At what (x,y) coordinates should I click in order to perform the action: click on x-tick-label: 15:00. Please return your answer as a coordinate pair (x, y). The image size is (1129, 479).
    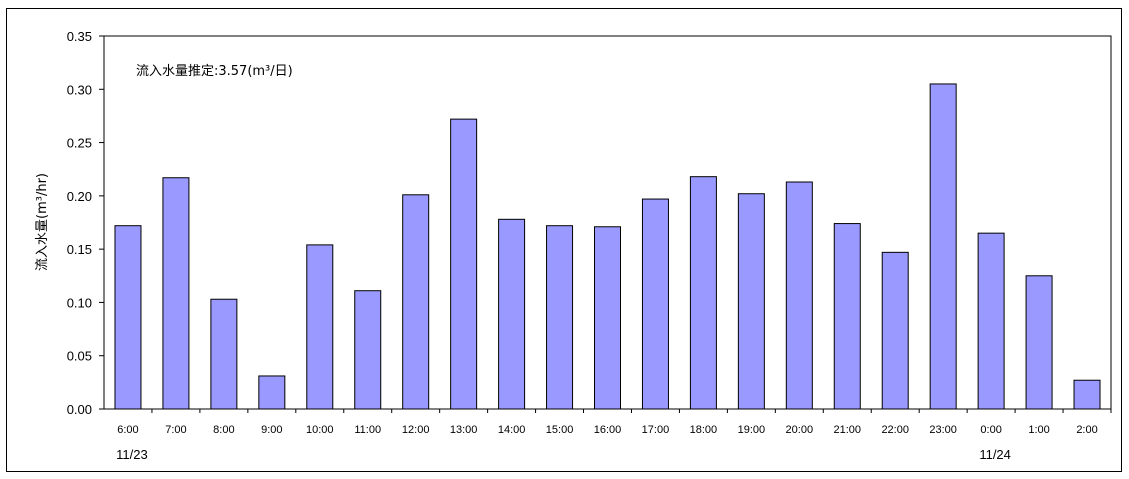
    Looking at the image, I should click on (560, 430).